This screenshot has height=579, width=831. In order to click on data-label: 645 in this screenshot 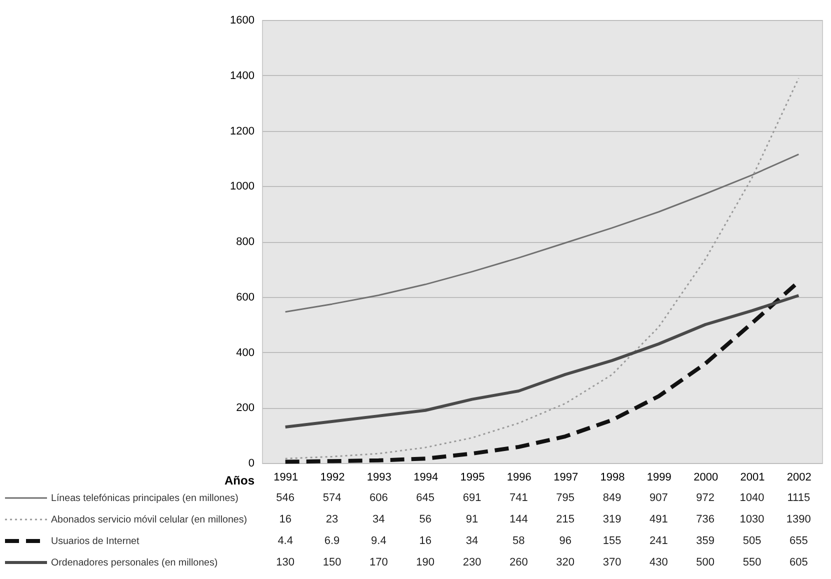, I will do `click(425, 498)`.